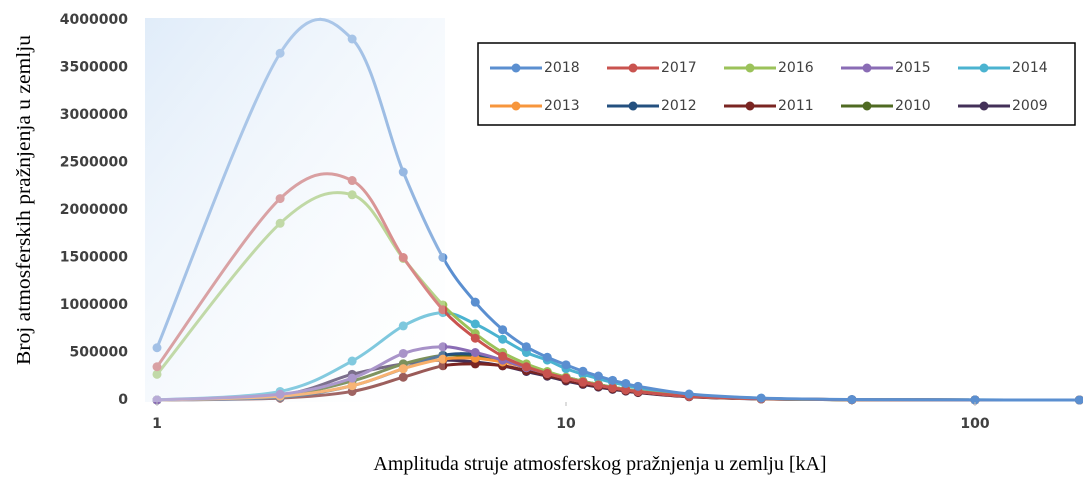 This screenshot has height=484, width=1083. What do you see at coordinates (974, 424) in the screenshot?
I see `x-tick-label: 100` at bounding box center [974, 424].